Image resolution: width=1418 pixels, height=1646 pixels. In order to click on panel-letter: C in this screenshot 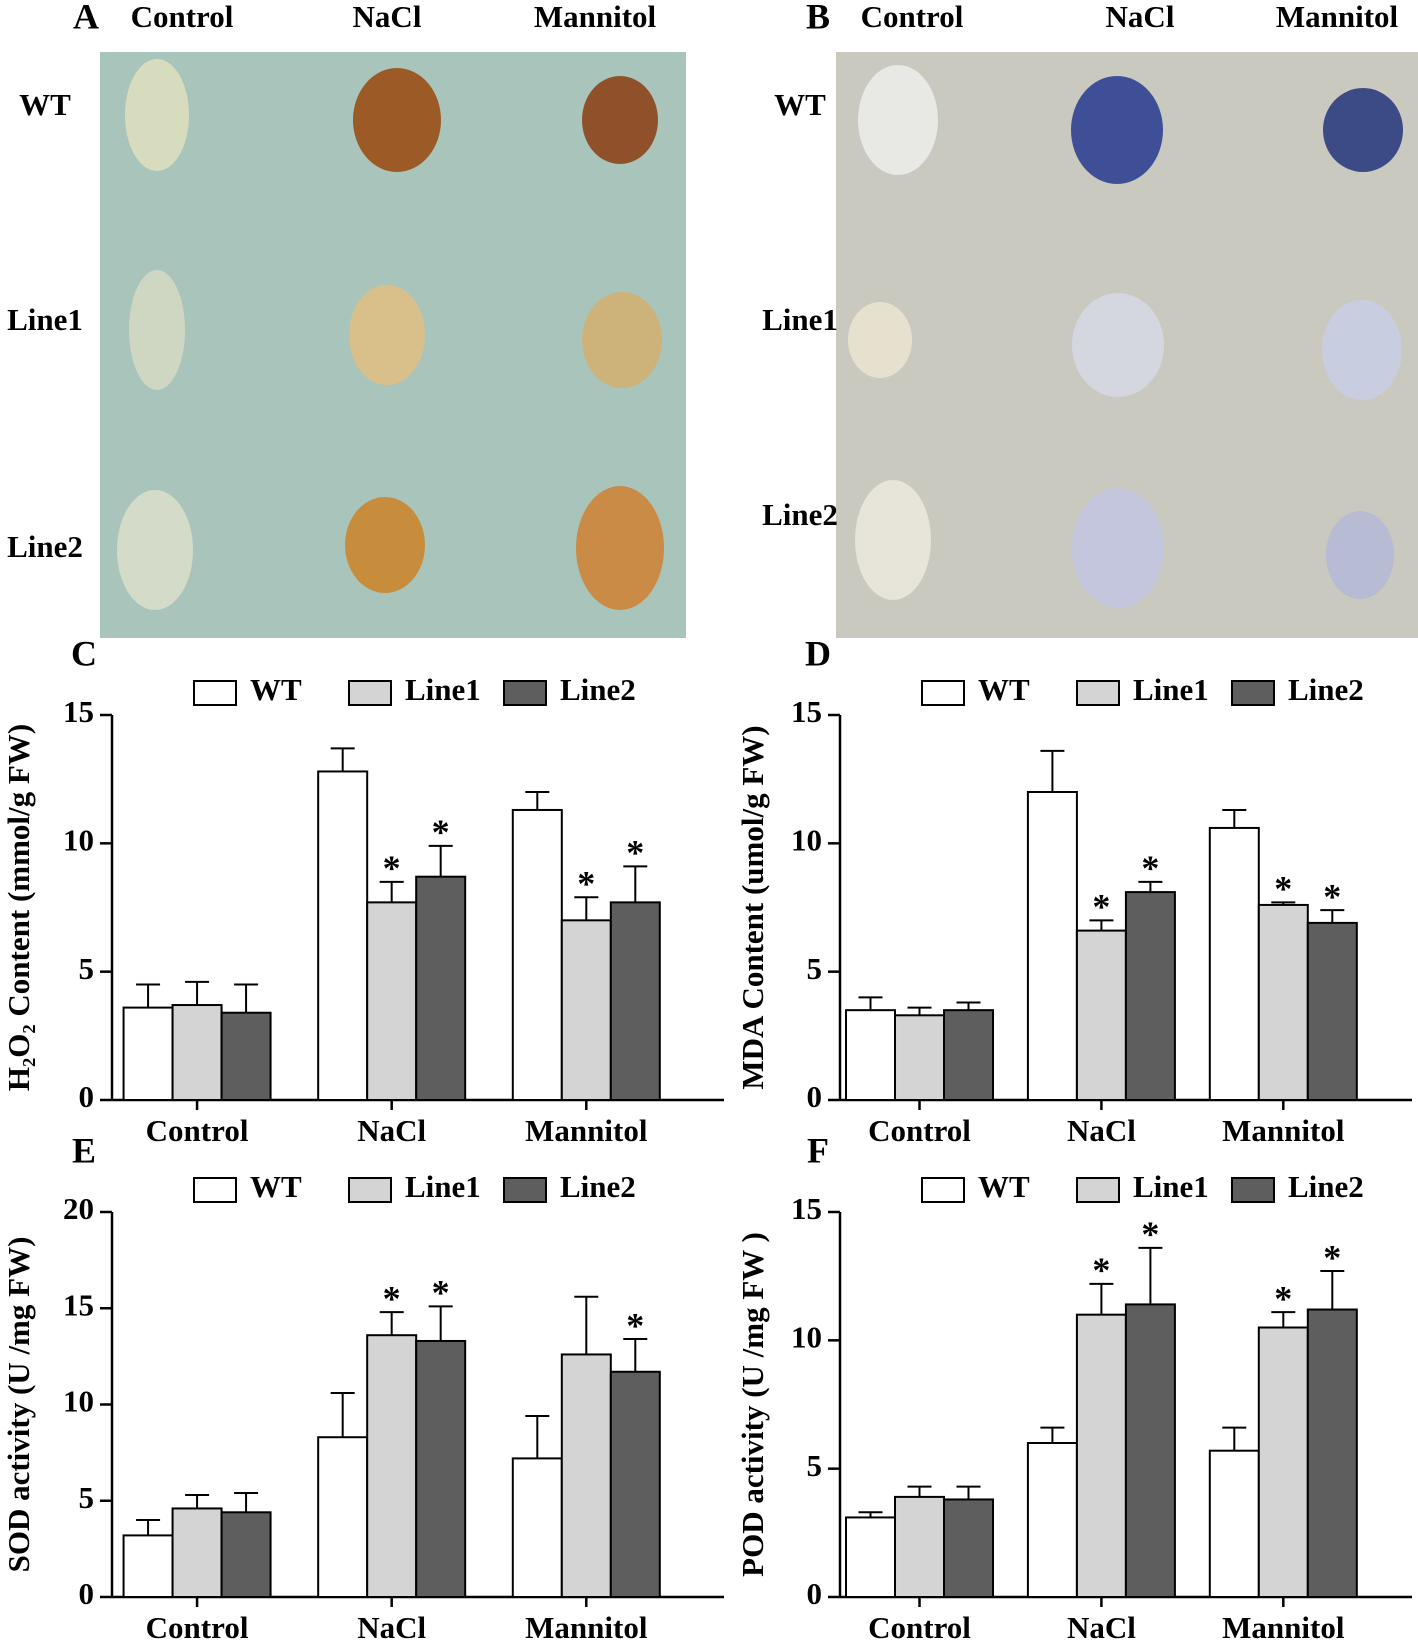, I will do `click(84, 653)`.